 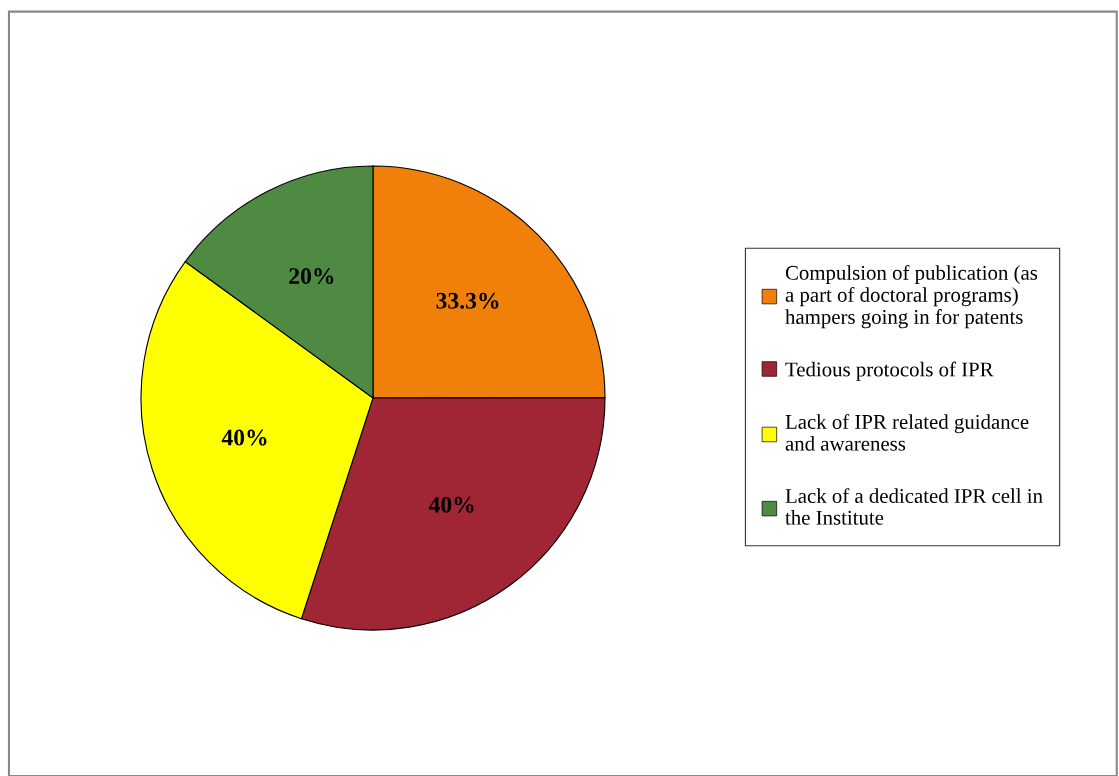 What do you see at coordinates (914, 506) in the screenshot?
I see `legend-label: Lack of a dedicated IPR cell in the Institute` at bounding box center [914, 506].